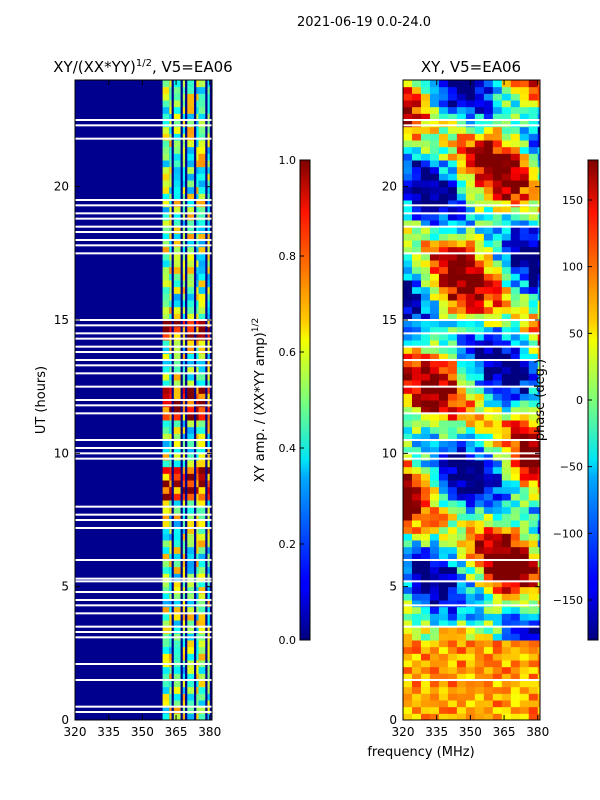 The height and width of the screenshot is (800, 600). I want to click on left-xtick-label: 380, so click(209, 732).